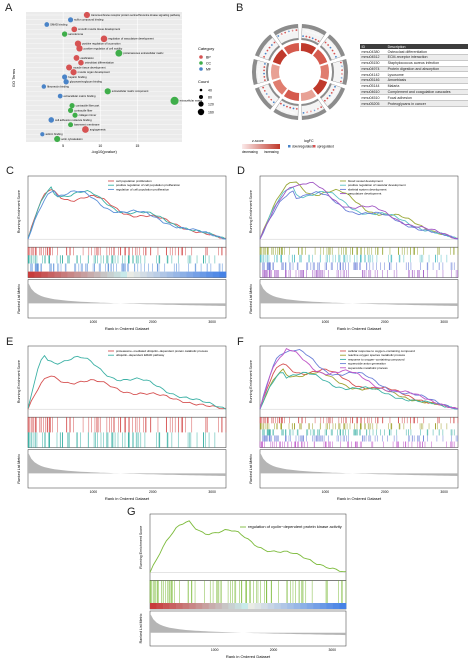 The image size is (474, 669). I want to click on legend-dot-bp, so click(201, 57).